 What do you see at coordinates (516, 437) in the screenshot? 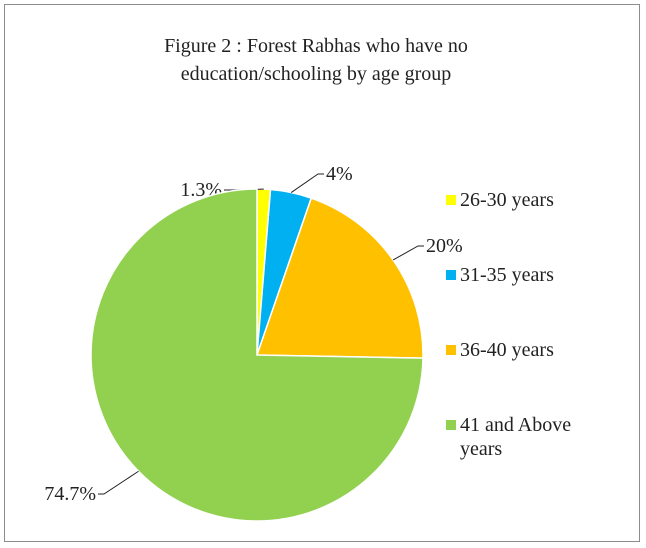
I see `legend-label: 41 and Above years` at bounding box center [516, 437].